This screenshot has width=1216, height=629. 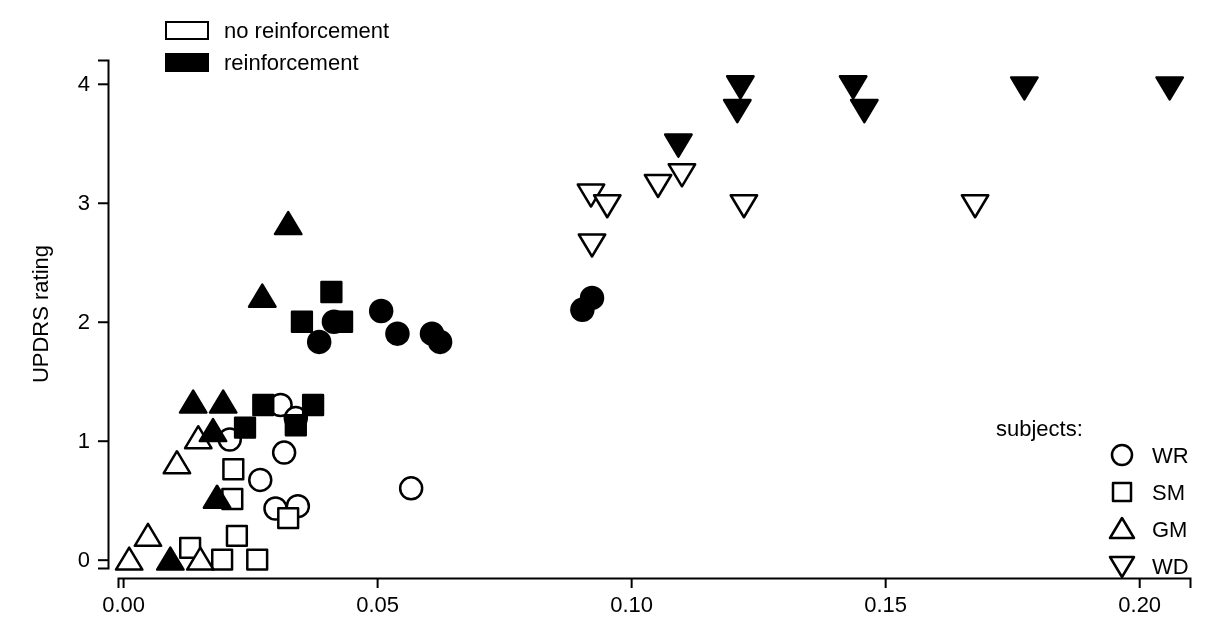 I want to click on x-tick-label: 0.00, so click(x=123, y=604).